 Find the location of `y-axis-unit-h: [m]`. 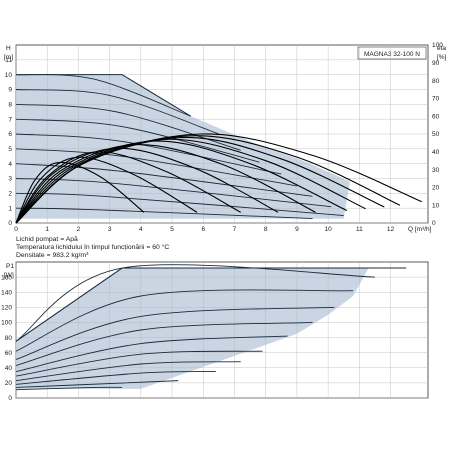

y-axis-unit-h: [m] is located at coordinates (8, 57).